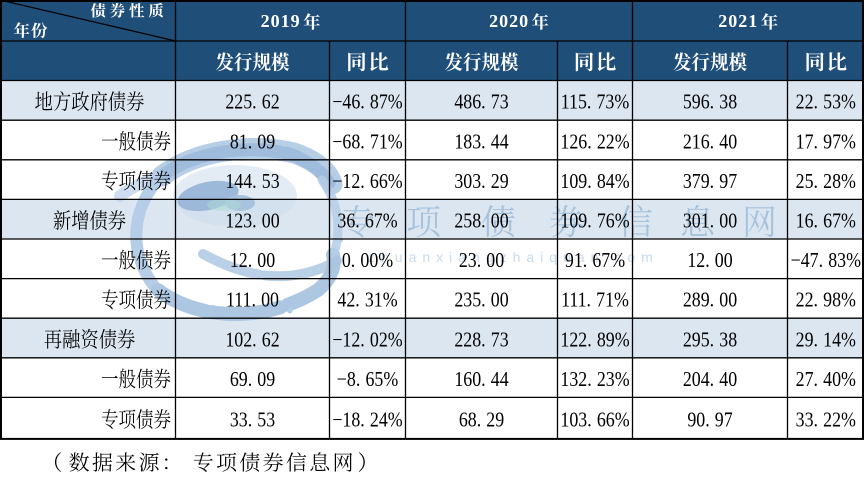 This screenshot has height=482, width=864. Describe the element at coordinates (481, 102) in the screenshot. I see `svg-text:486.73: 486. 73` at that location.